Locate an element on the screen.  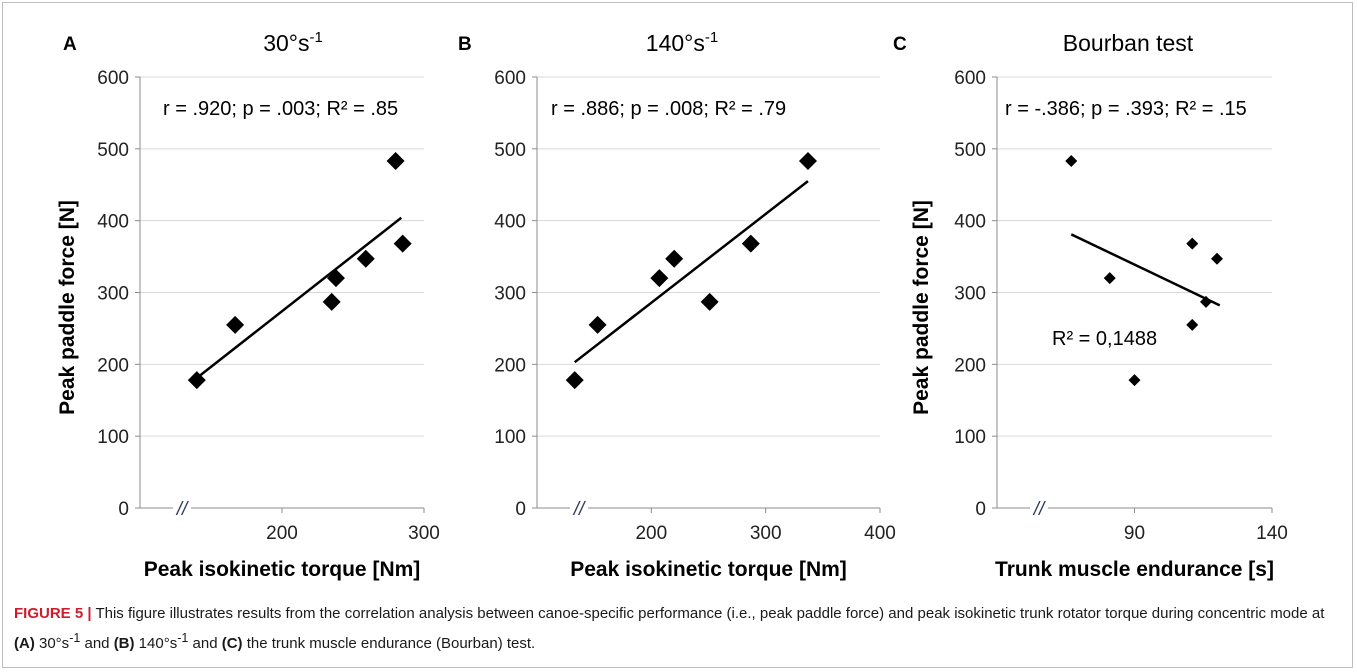
panel-c-x-axis-label: Trunk muscle endurance [s] is located at coordinates (1134, 569).